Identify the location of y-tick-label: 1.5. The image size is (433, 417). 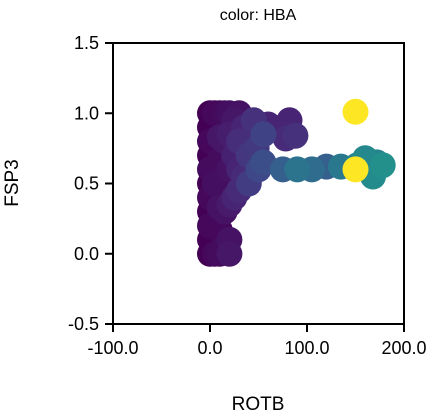
(86, 43).